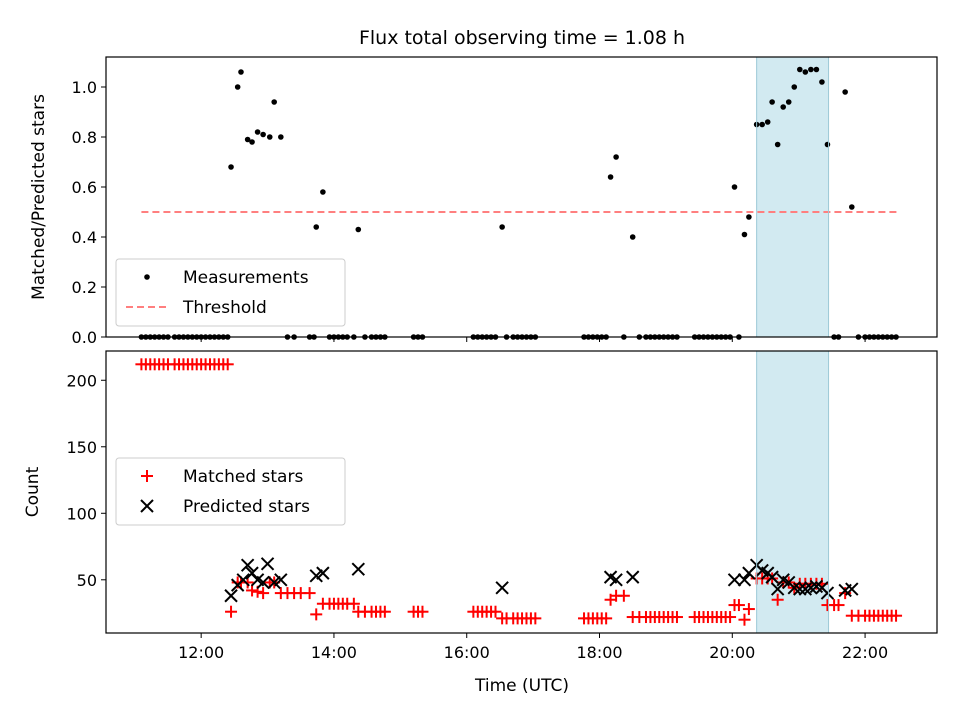  Describe the element at coordinates (81, 513) in the screenshot. I see `bottom-y-tick-label: 100` at that location.